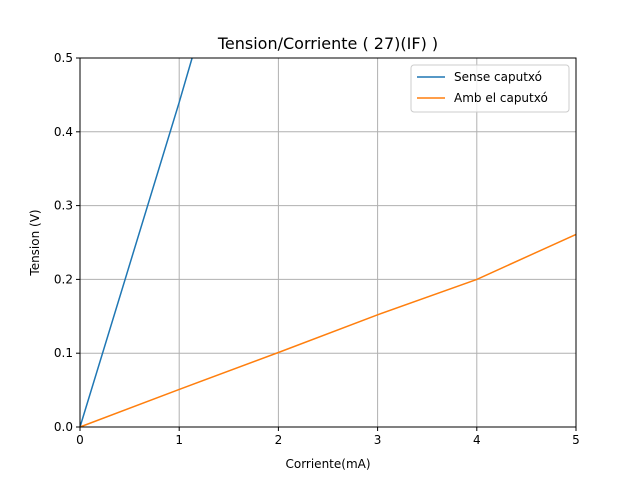  Describe the element at coordinates (327, 464) in the screenshot. I see `x-axis-label: Corriente(mA)` at that location.